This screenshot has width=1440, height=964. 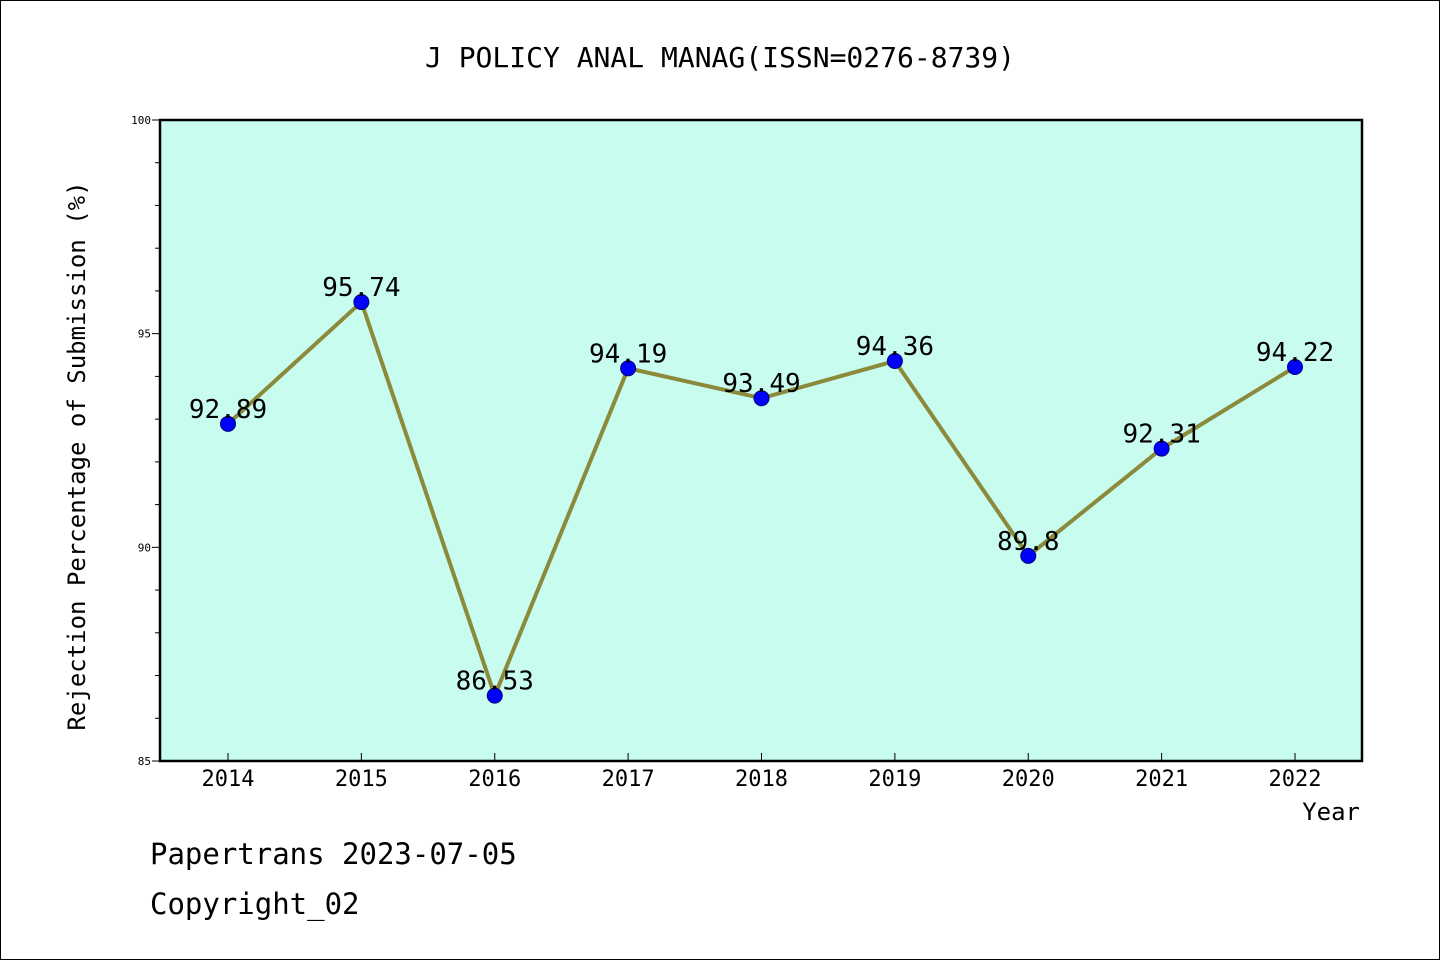 What do you see at coordinates (1331, 812) in the screenshot?
I see `x-axis-label: Year` at bounding box center [1331, 812].